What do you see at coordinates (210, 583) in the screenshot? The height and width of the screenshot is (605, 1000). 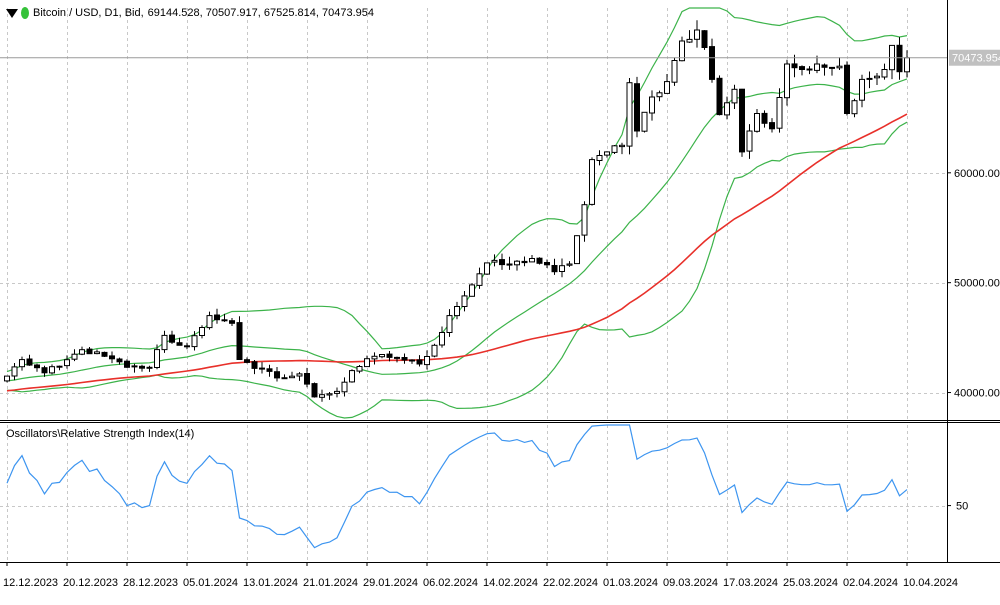 I see `x-tick-label: 05.01.2024` at bounding box center [210, 583].